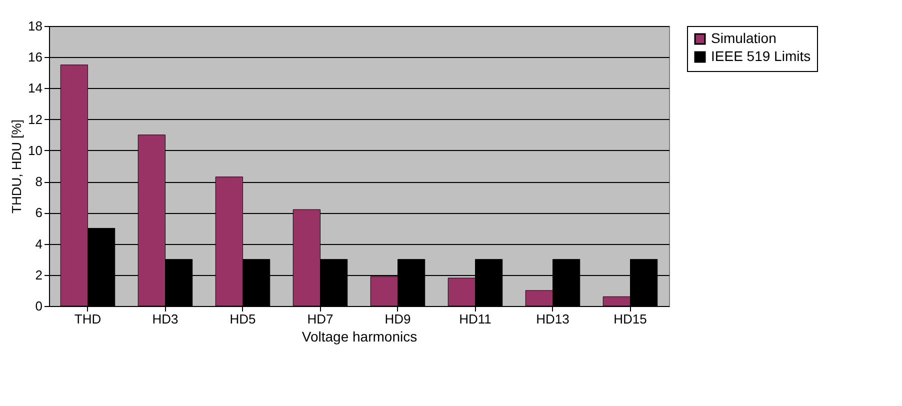 This screenshot has width=902, height=406. Describe the element at coordinates (35, 26) in the screenshot. I see `y-tick-label: 18` at that location.